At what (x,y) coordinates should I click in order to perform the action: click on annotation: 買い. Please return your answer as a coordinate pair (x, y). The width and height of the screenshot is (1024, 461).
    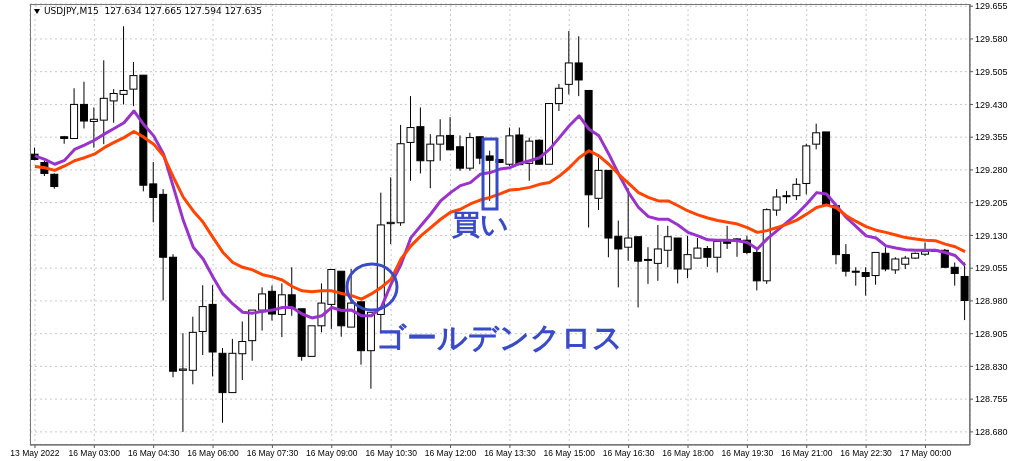
    Looking at the image, I should click on (480, 225).